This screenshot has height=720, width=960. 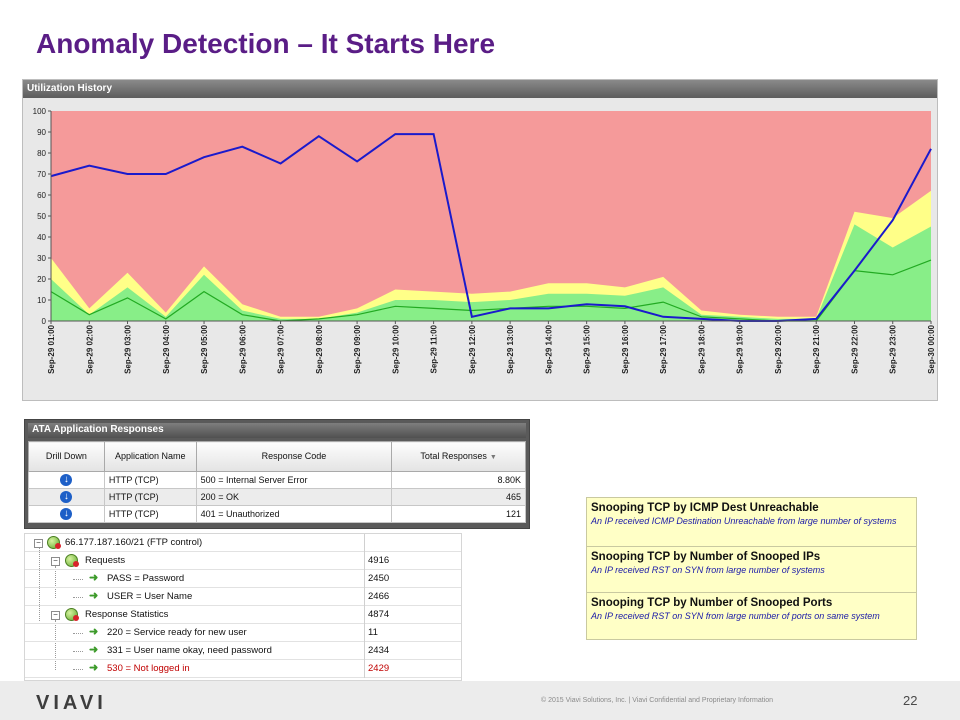 What do you see at coordinates (294, 480) in the screenshot?
I see `cell-code: 500 = Internal Server Error` at bounding box center [294, 480].